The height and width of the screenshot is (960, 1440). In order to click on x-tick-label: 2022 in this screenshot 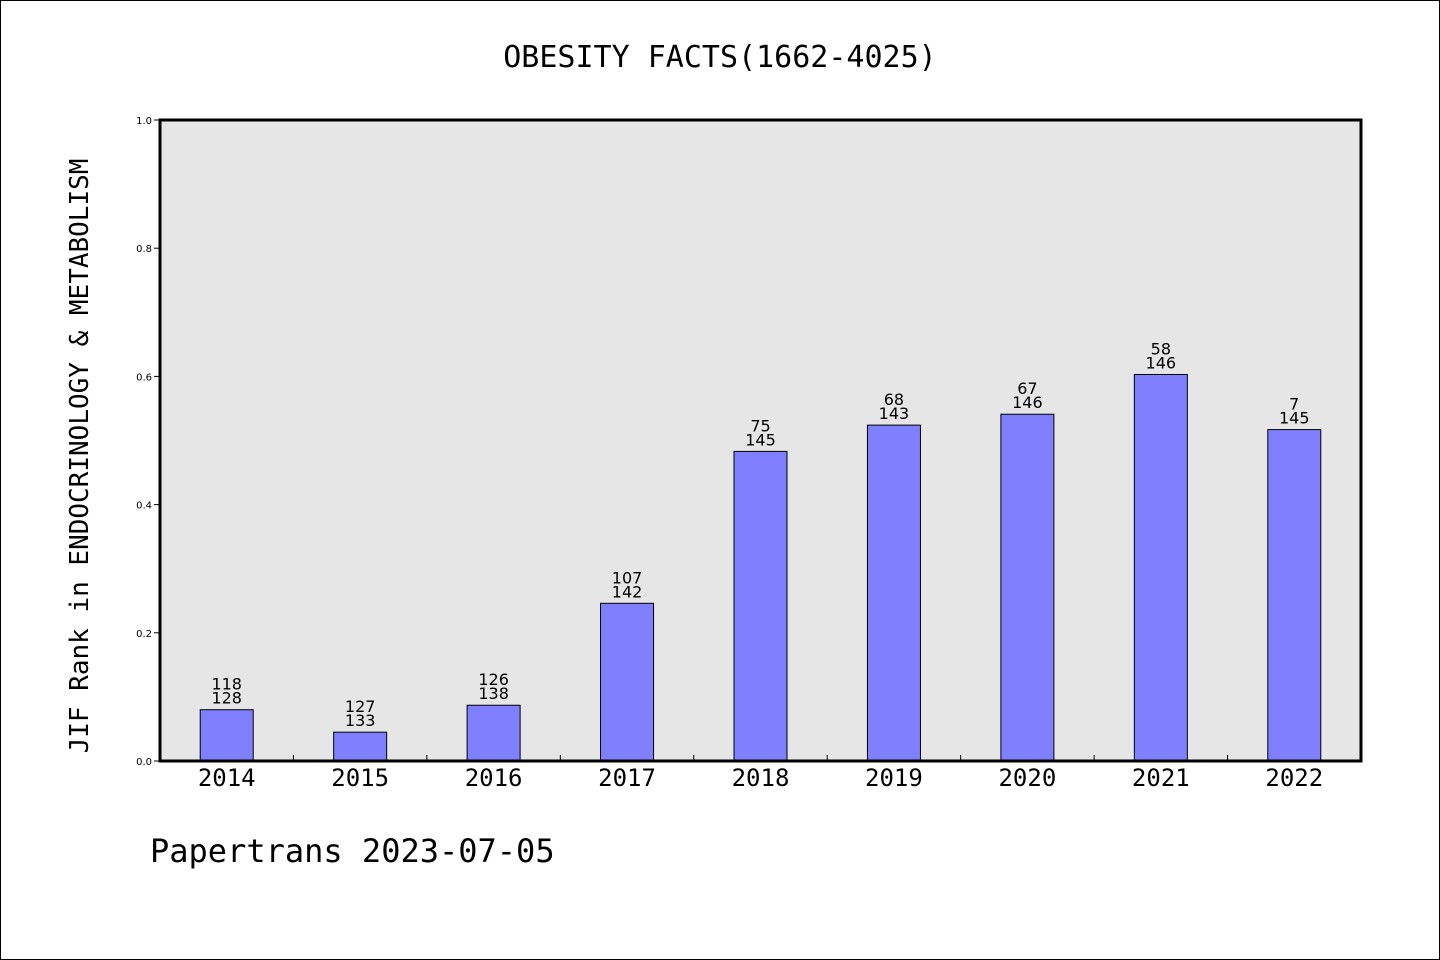, I will do `click(1294, 778)`.